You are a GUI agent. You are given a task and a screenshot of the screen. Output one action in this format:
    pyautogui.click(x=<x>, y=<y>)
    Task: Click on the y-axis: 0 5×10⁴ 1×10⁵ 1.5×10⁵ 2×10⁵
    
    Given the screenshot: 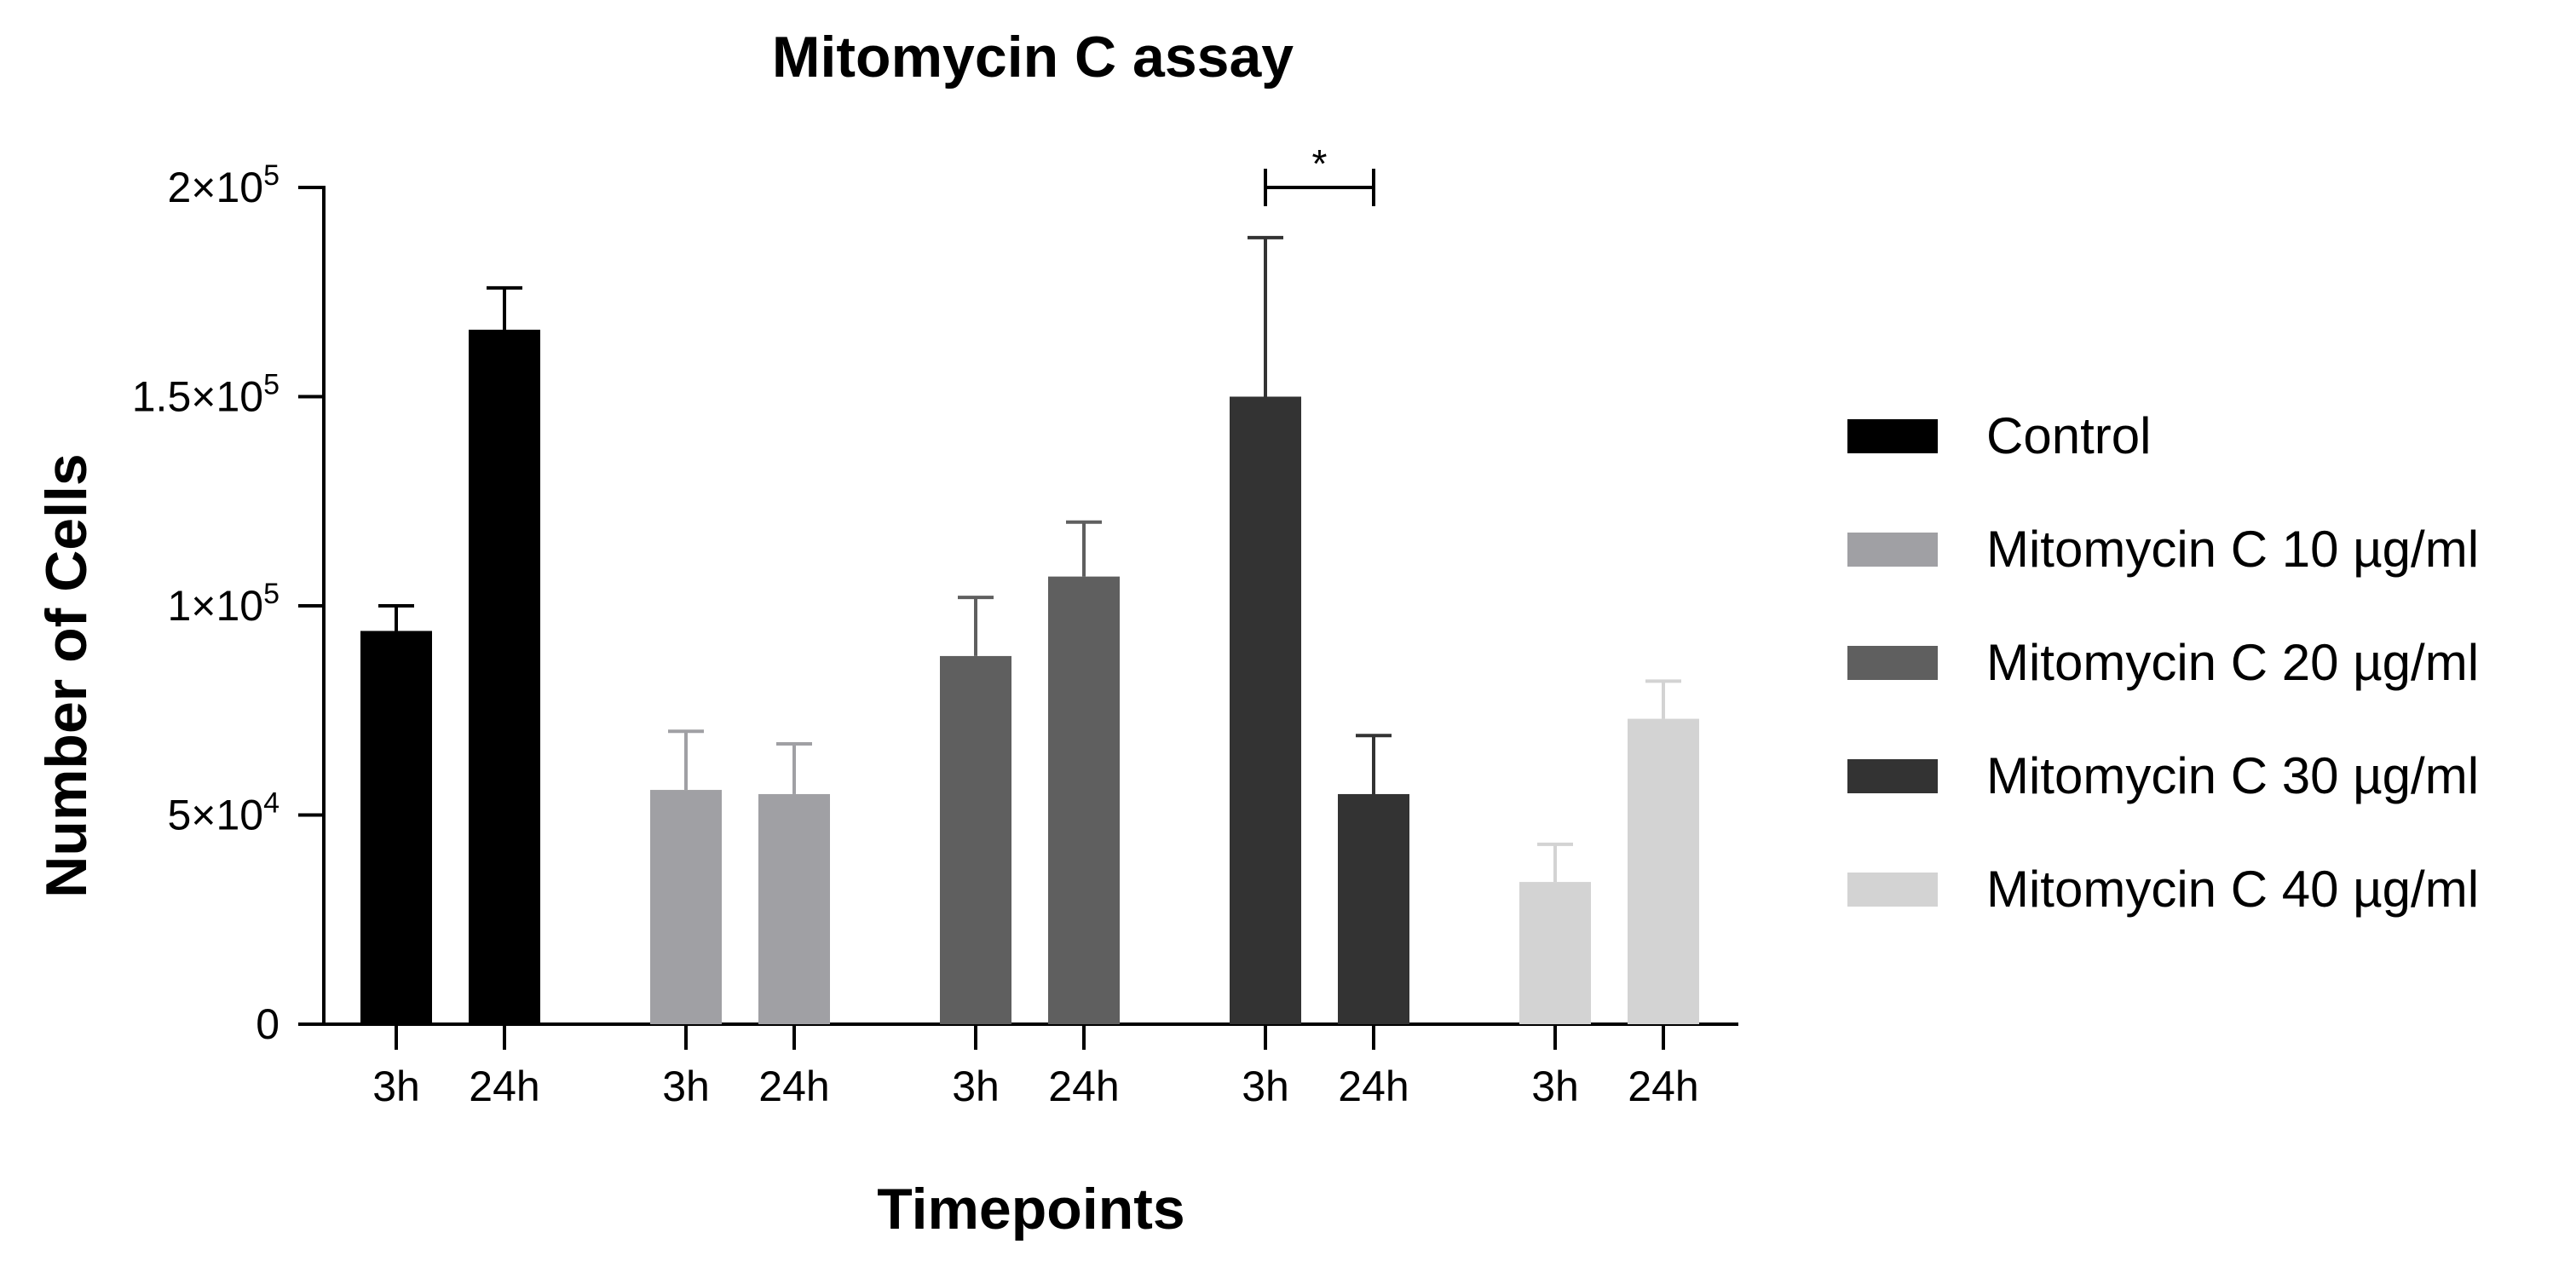 What is the action you would take?
    pyautogui.click(x=229, y=603)
    